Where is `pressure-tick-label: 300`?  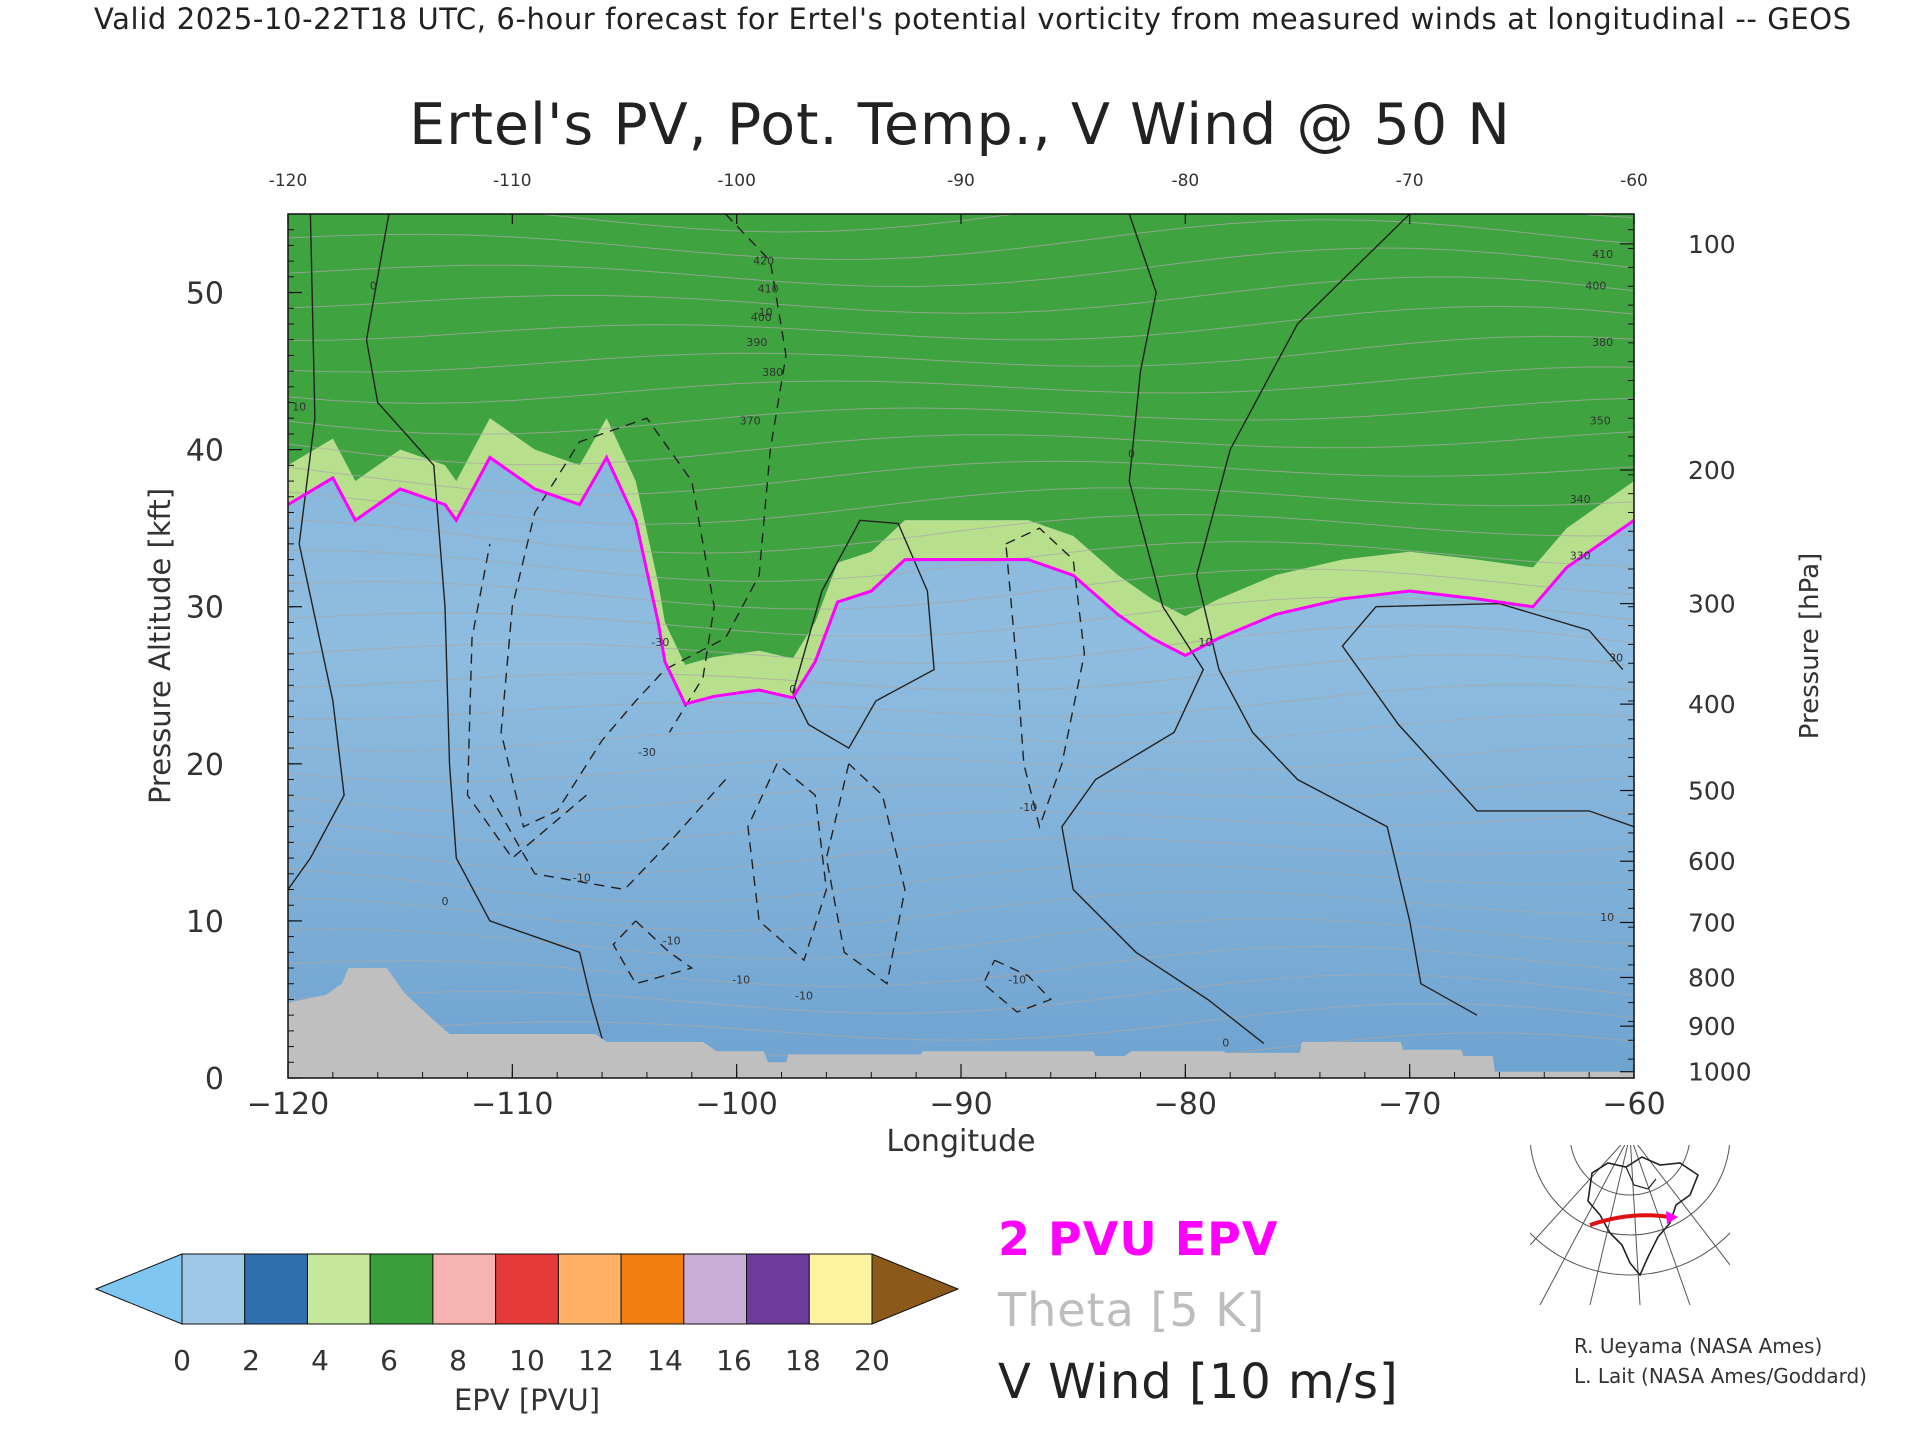 pressure-tick-label: 300 is located at coordinates (1712, 604).